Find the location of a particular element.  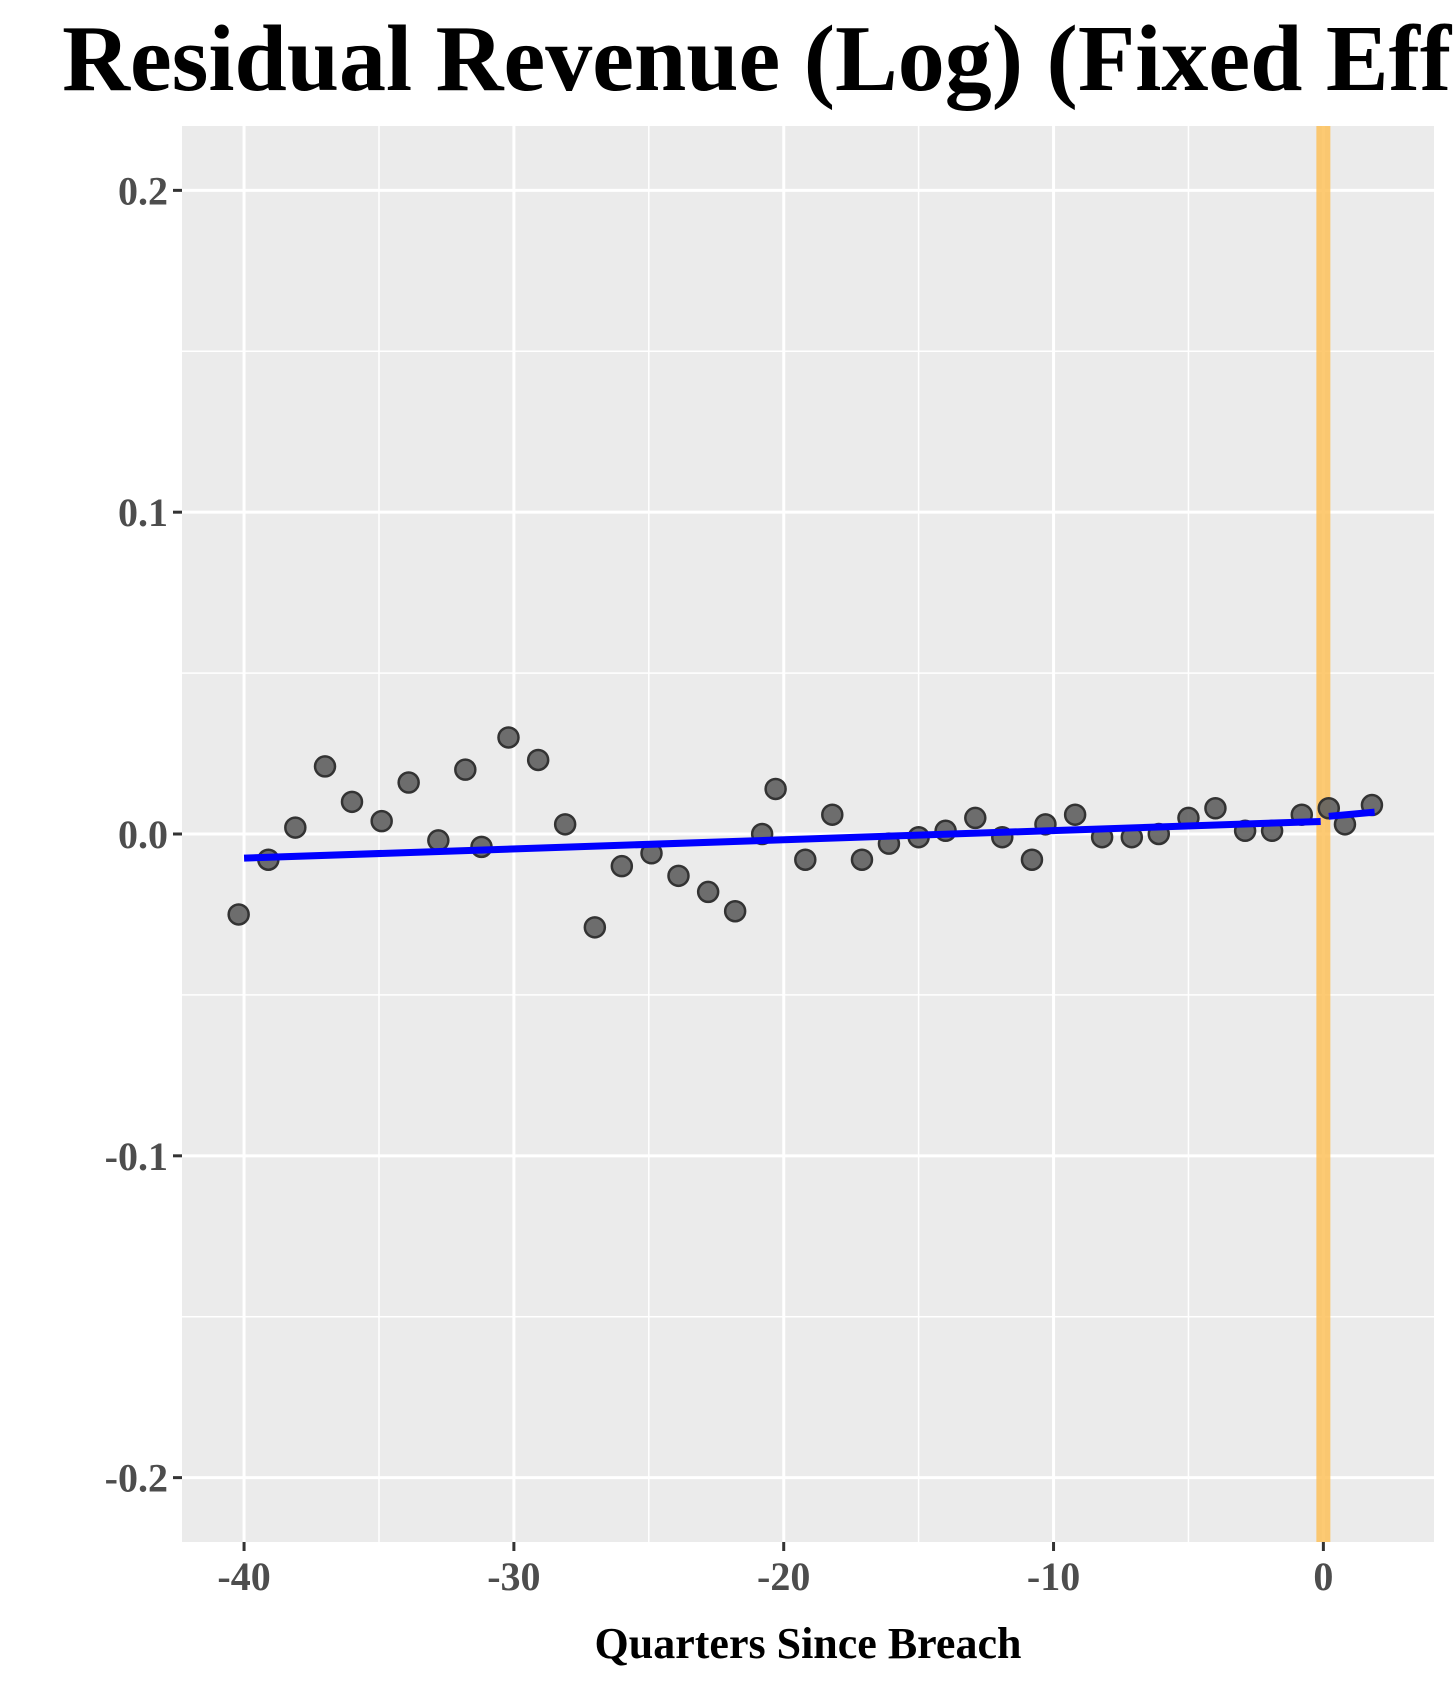

x-tick-label: -10 is located at coordinates (1053, 1576).